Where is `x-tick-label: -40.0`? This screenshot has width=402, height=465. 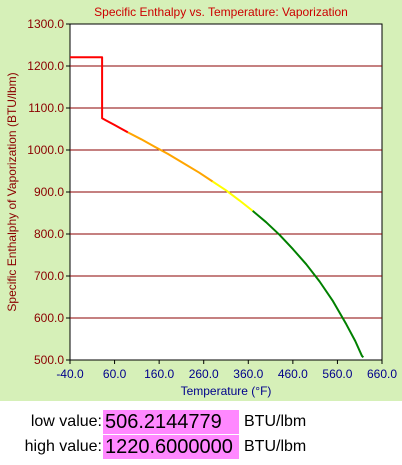
x-tick-label: -40.0 is located at coordinates (70, 374).